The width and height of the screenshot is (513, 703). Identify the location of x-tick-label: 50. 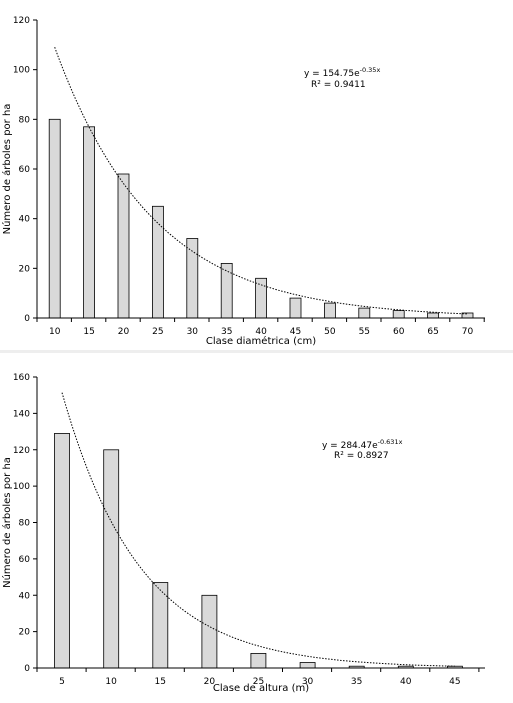
(330, 332).